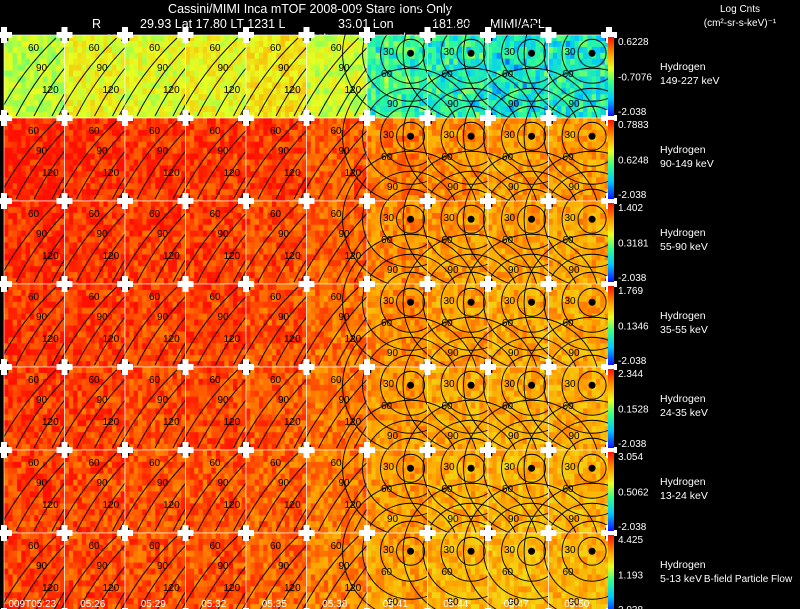  Describe the element at coordinates (630, 607) in the screenshot. I see `color-bar-tick: 2.038` at that location.